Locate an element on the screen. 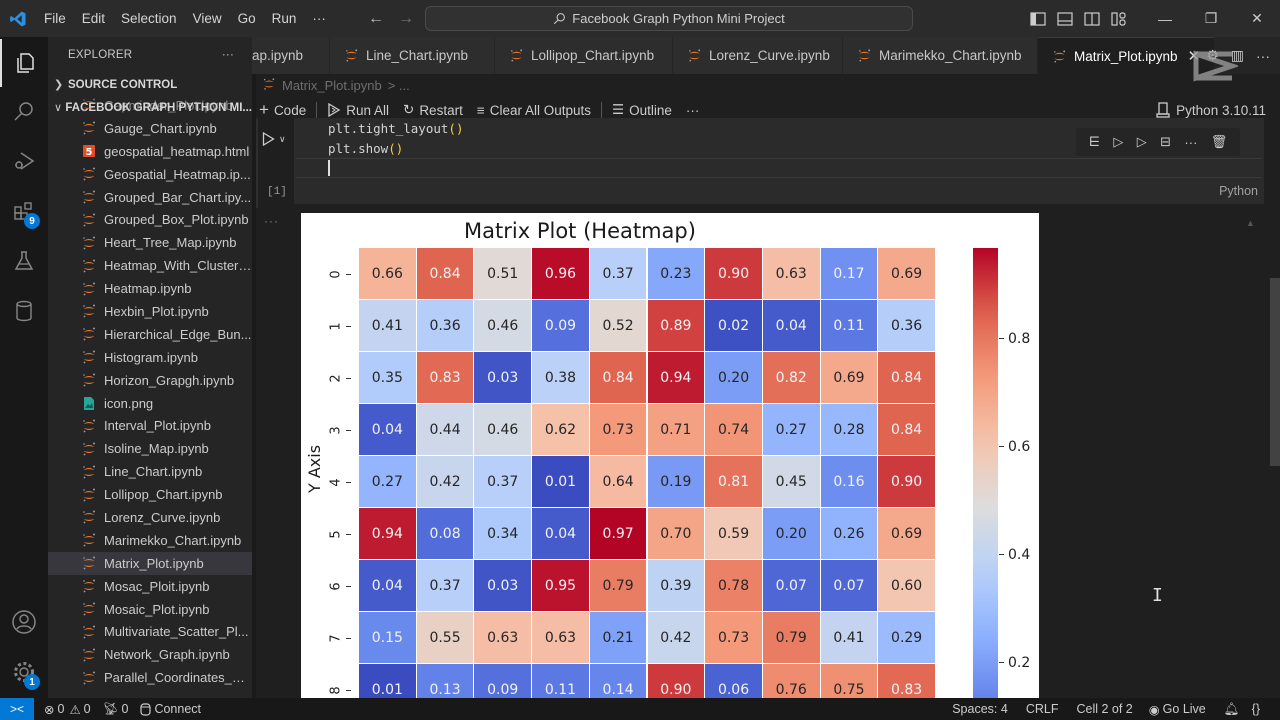 Image resolution: width=1280 pixels, height=720 pixels. file-item: Hexbin_Plot.ipynb is located at coordinates (150, 311).